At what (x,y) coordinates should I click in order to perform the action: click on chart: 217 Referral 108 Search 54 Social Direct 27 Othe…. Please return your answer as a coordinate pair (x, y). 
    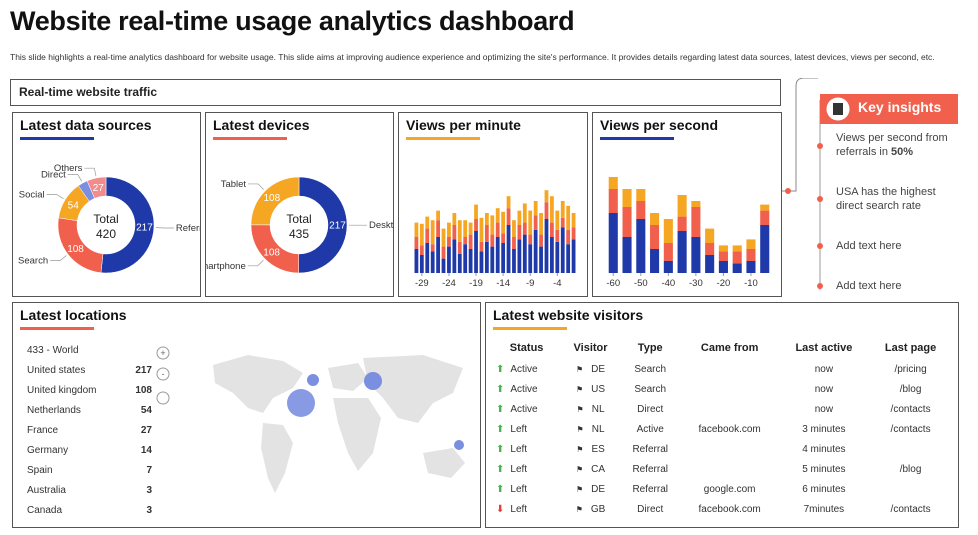
    Looking at the image, I should click on (114, 218).